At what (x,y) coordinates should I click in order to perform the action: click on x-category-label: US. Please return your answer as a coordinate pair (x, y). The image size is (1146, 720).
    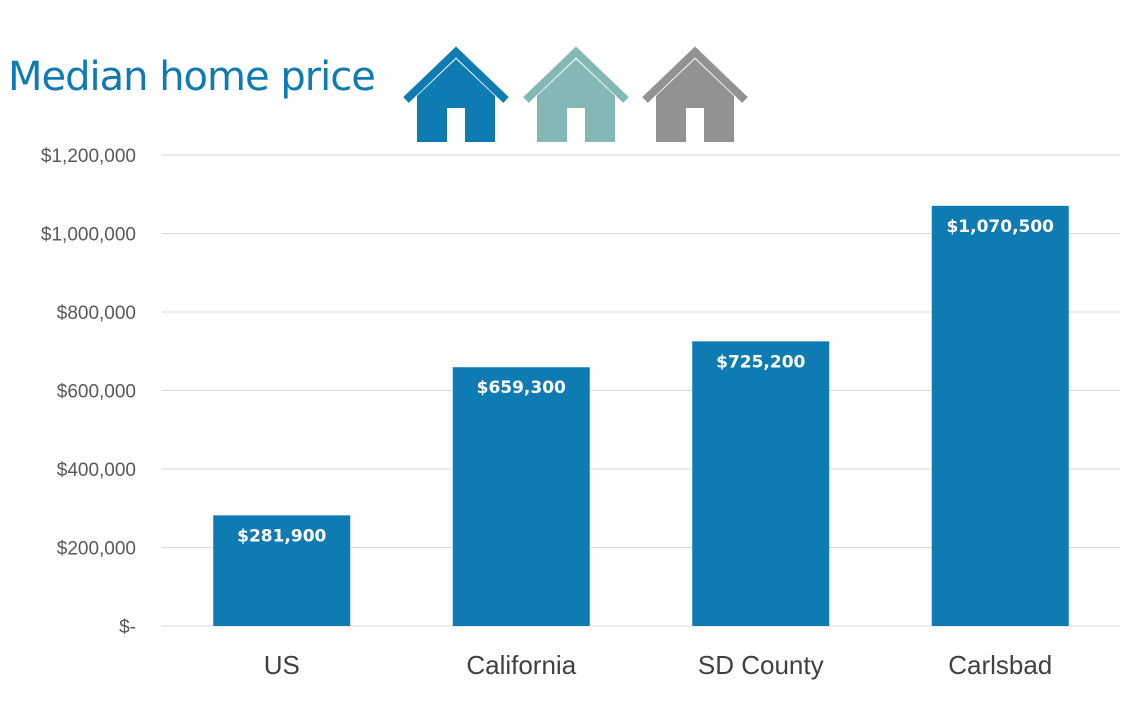
    Looking at the image, I should click on (282, 665).